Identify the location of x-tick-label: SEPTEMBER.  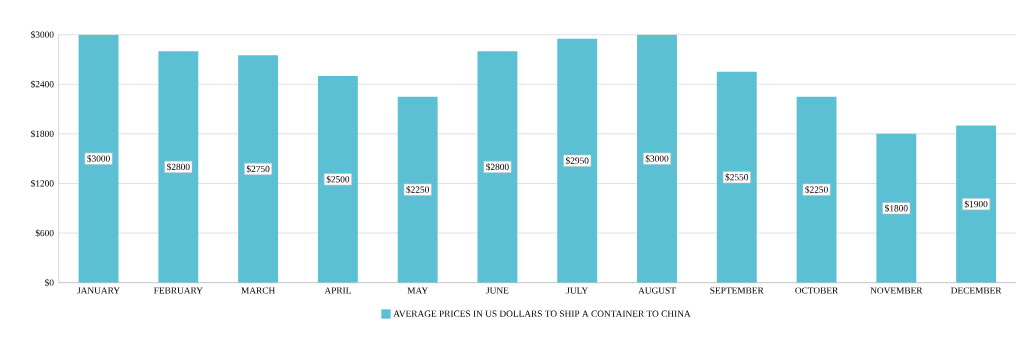
(737, 290).